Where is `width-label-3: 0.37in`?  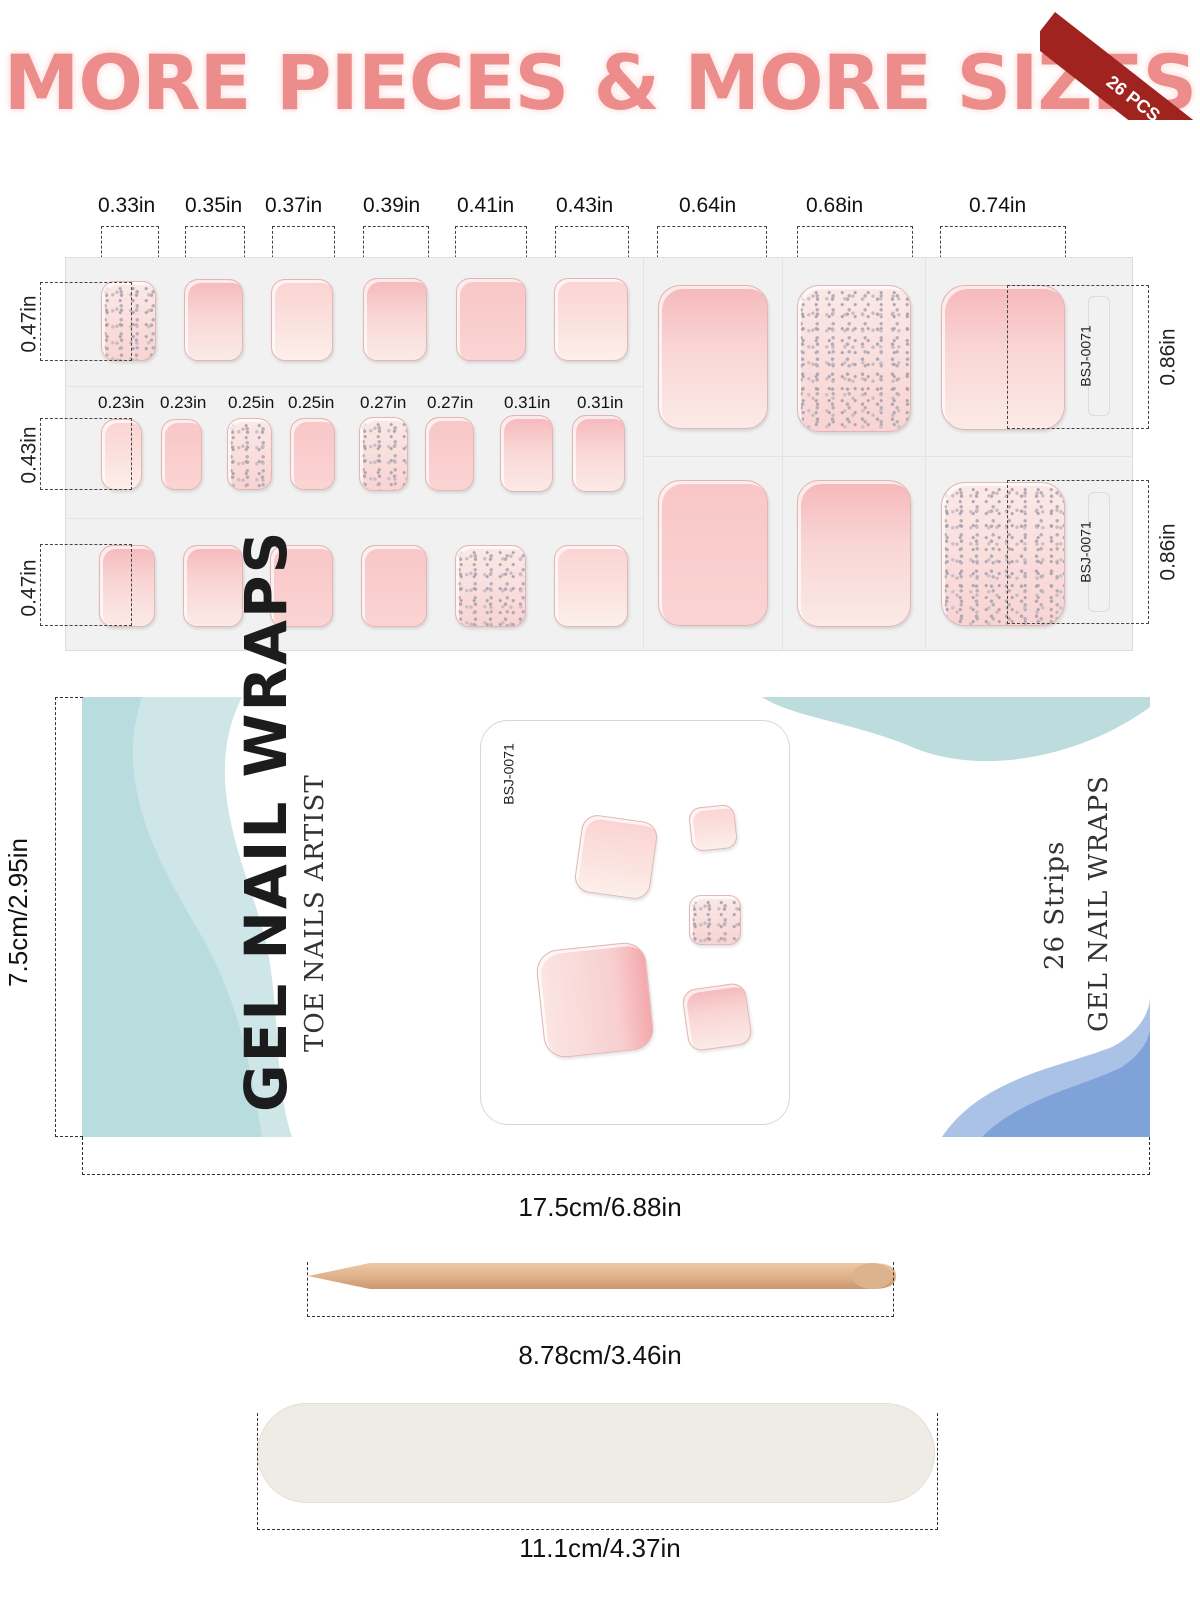
width-label-3: 0.37in is located at coordinates (294, 205).